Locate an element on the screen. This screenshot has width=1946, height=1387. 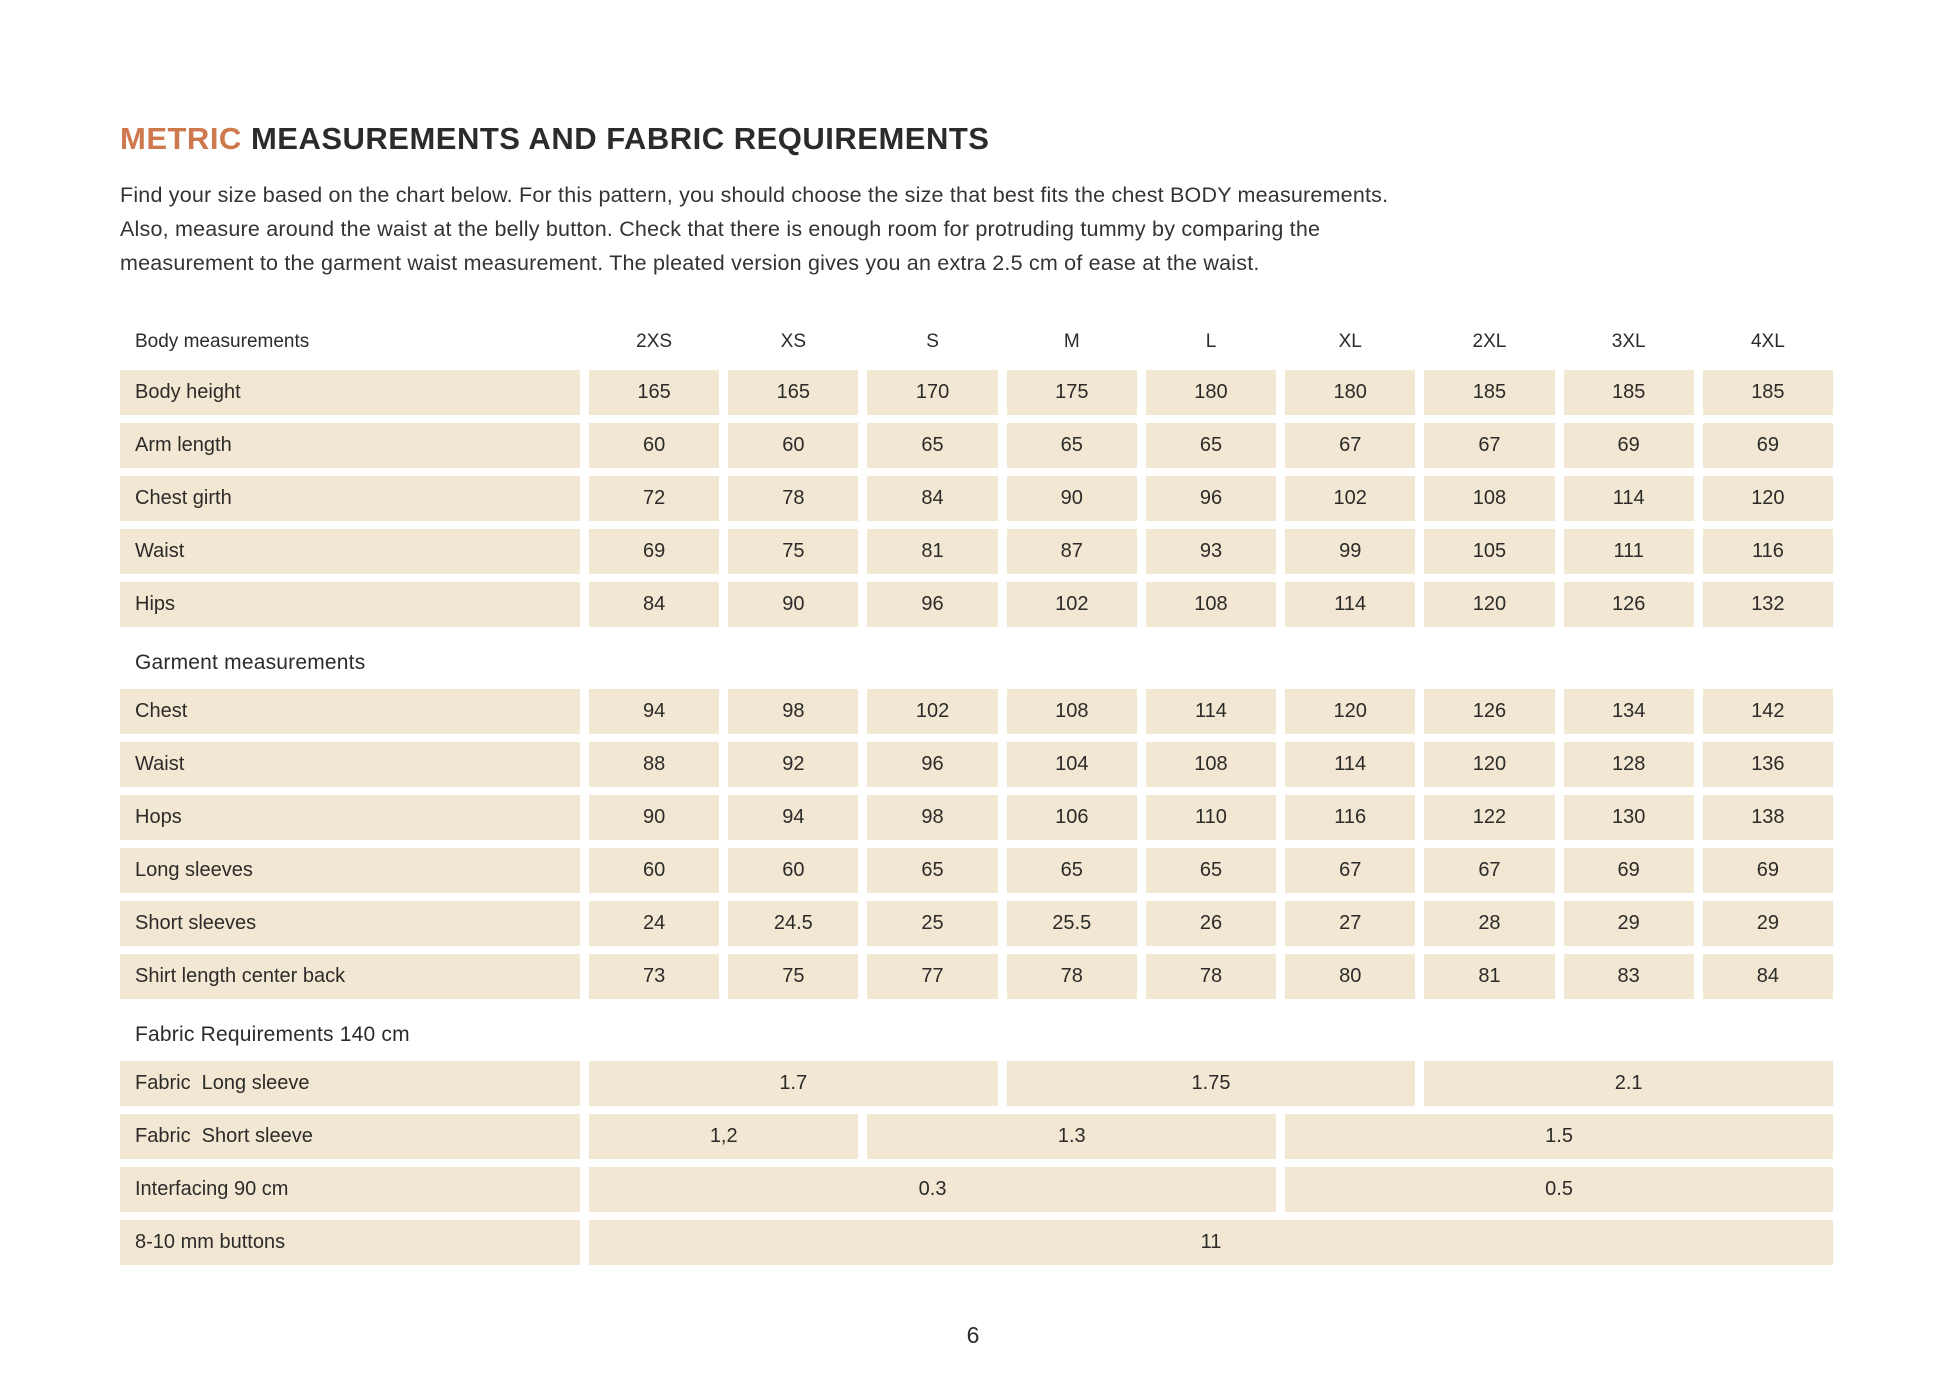
value-cell: 142 is located at coordinates (1767, 711).